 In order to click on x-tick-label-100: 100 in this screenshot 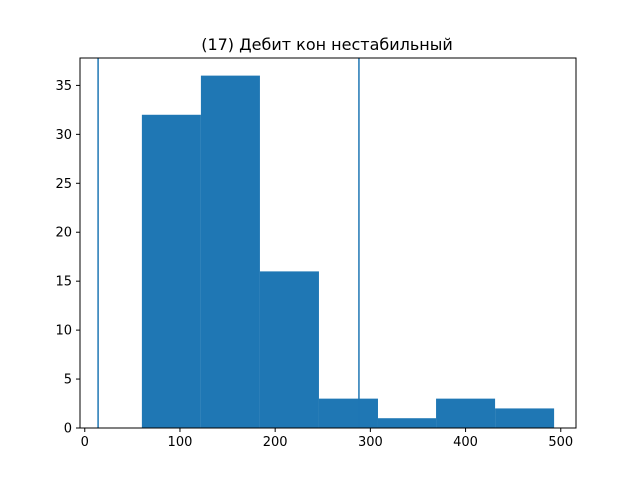, I will do `click(180, 442)`.